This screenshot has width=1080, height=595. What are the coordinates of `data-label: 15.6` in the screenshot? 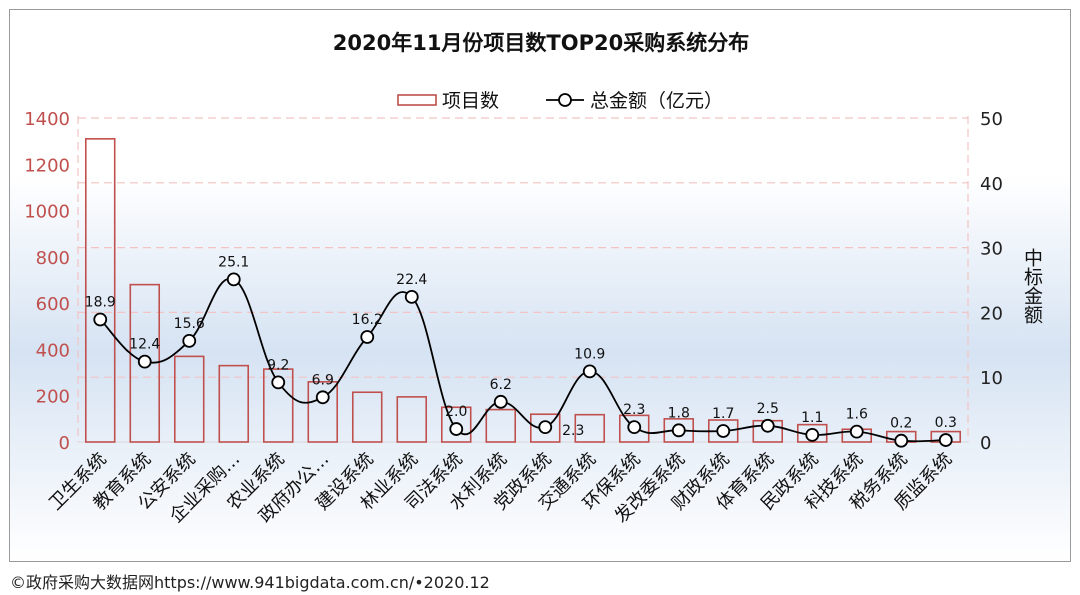 It's located at (189, 324).